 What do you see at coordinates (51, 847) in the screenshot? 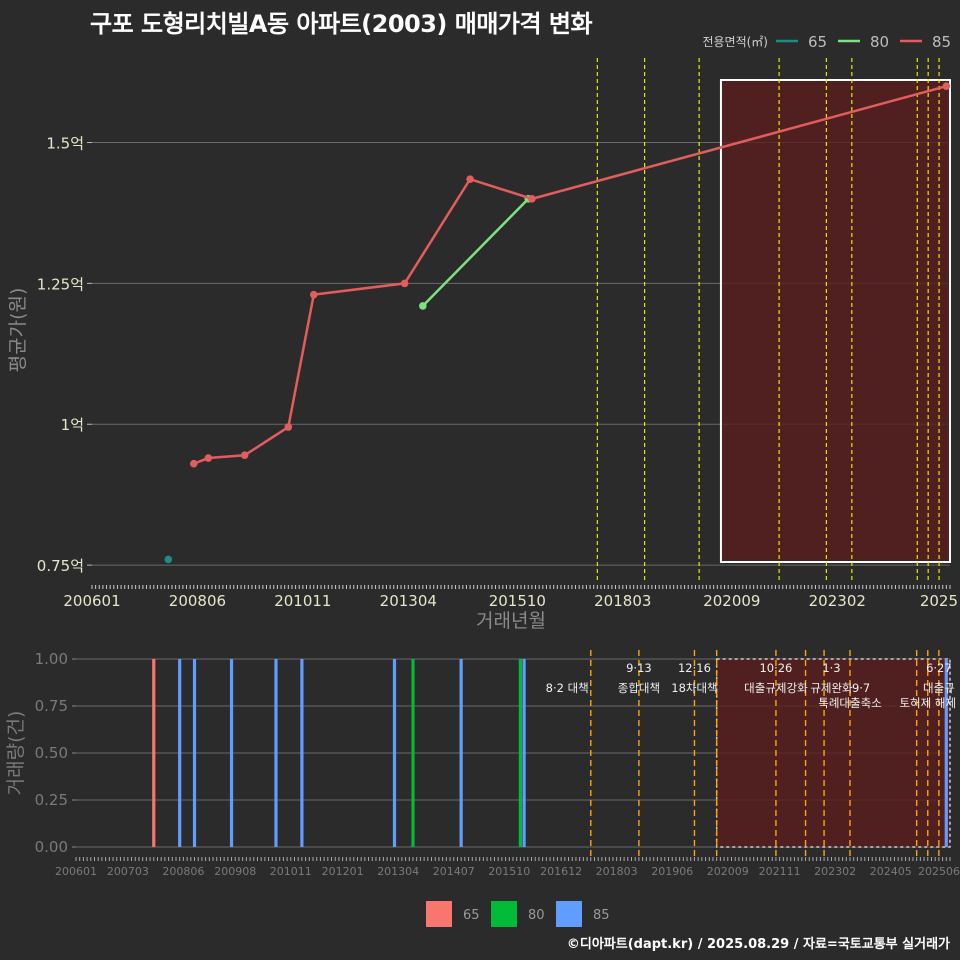
I see `y-tick-label: 0.00` at bounding box center [51, 847].